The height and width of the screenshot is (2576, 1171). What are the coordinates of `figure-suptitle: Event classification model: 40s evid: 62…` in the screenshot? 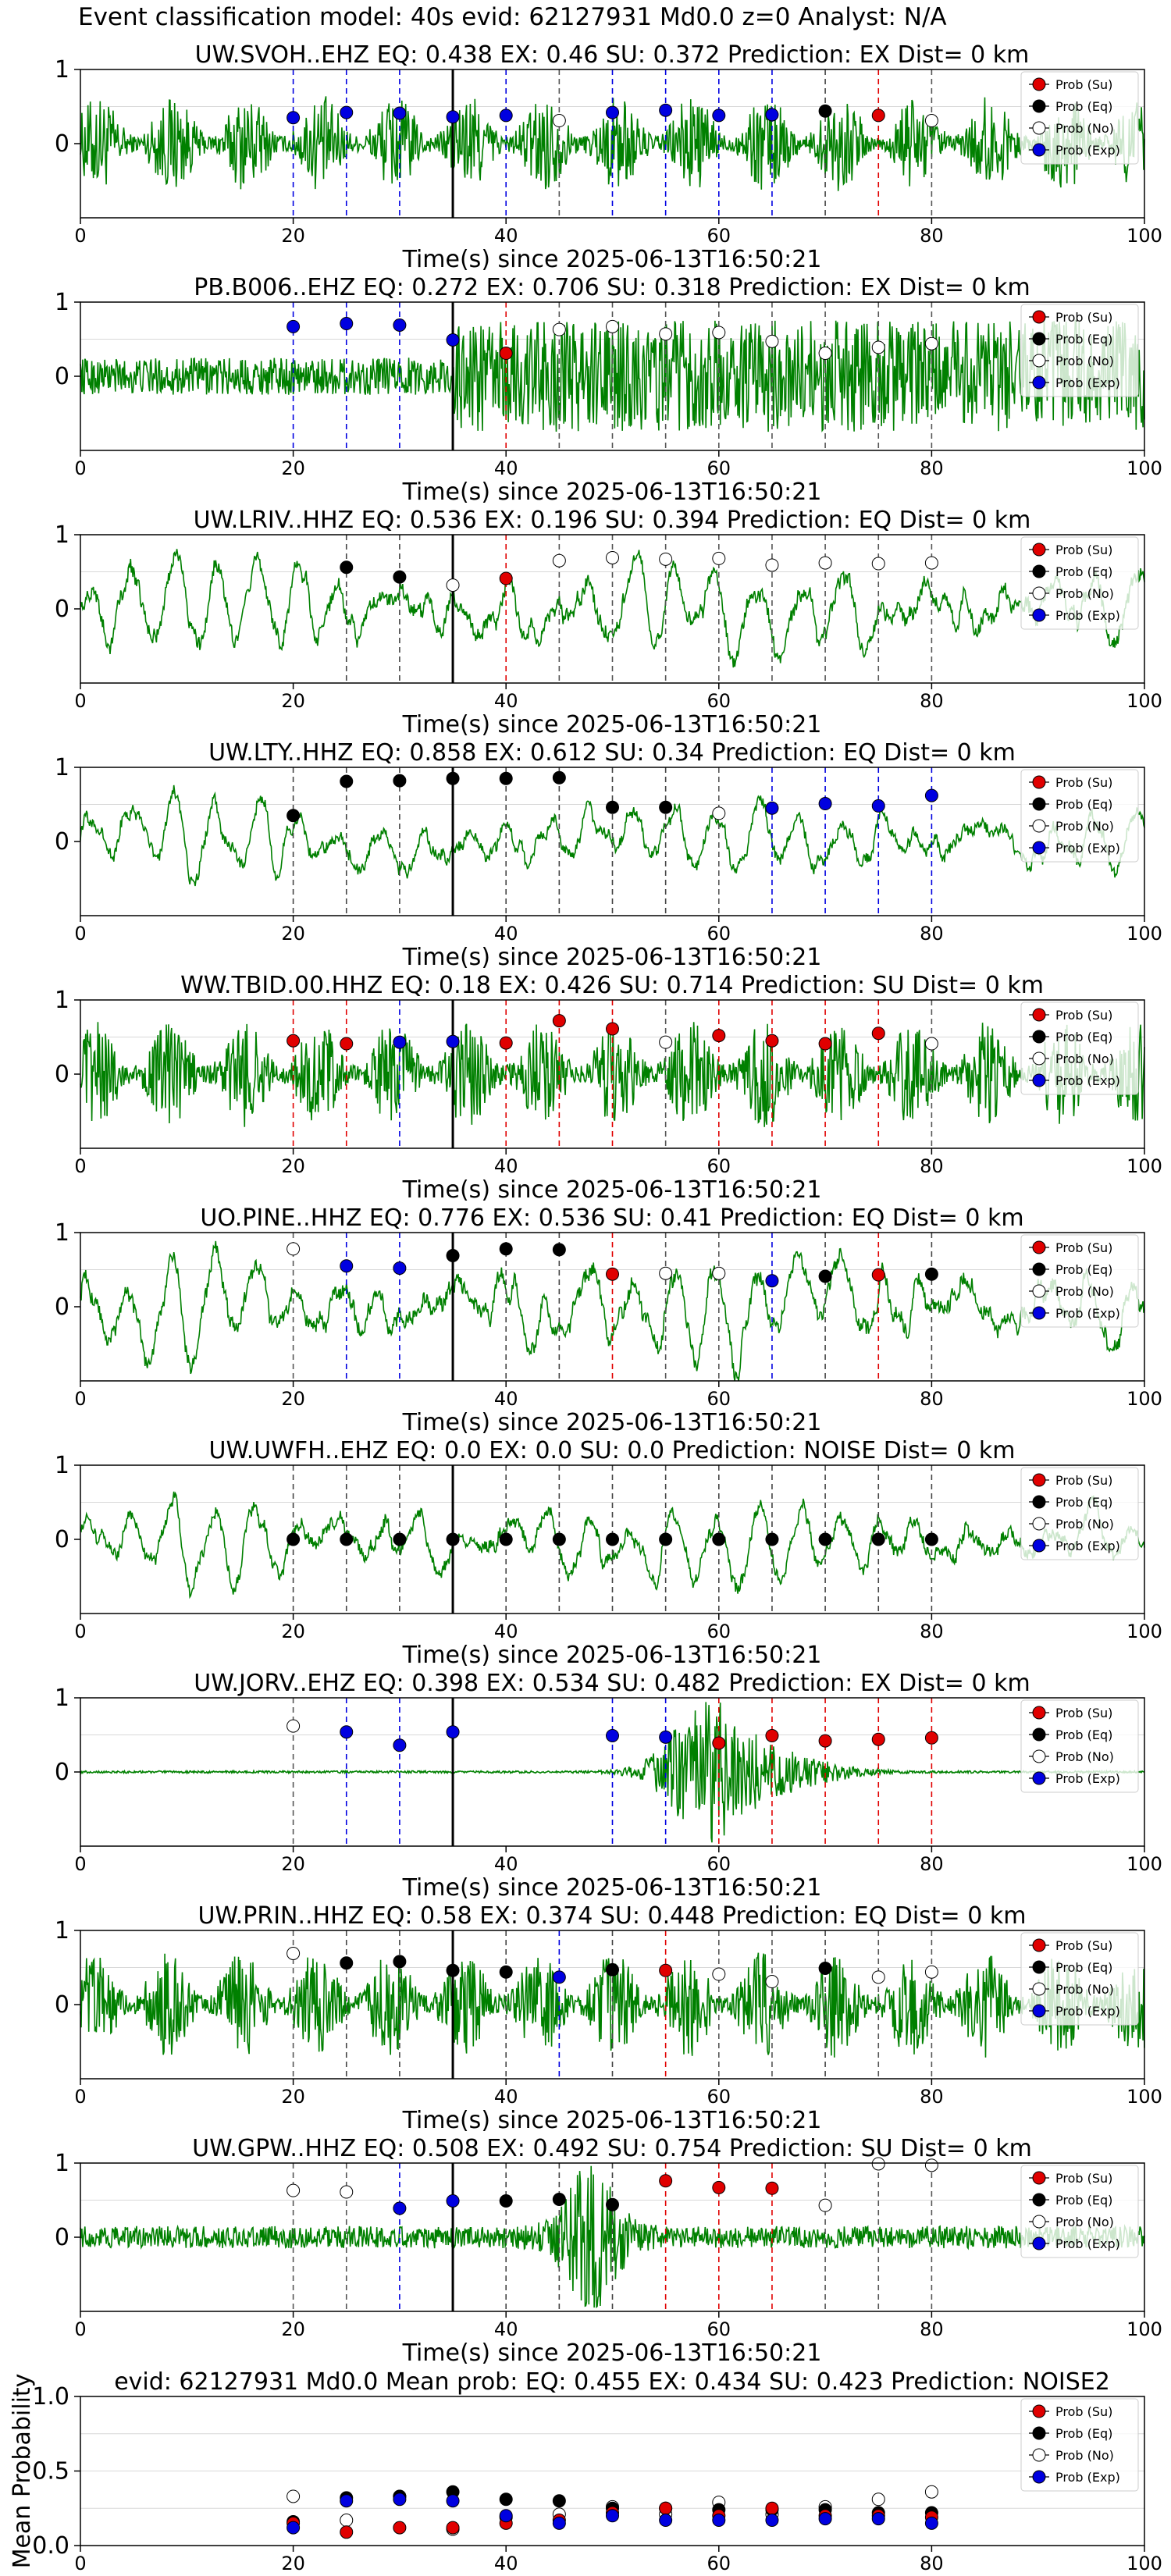 It's located at (512, 17).